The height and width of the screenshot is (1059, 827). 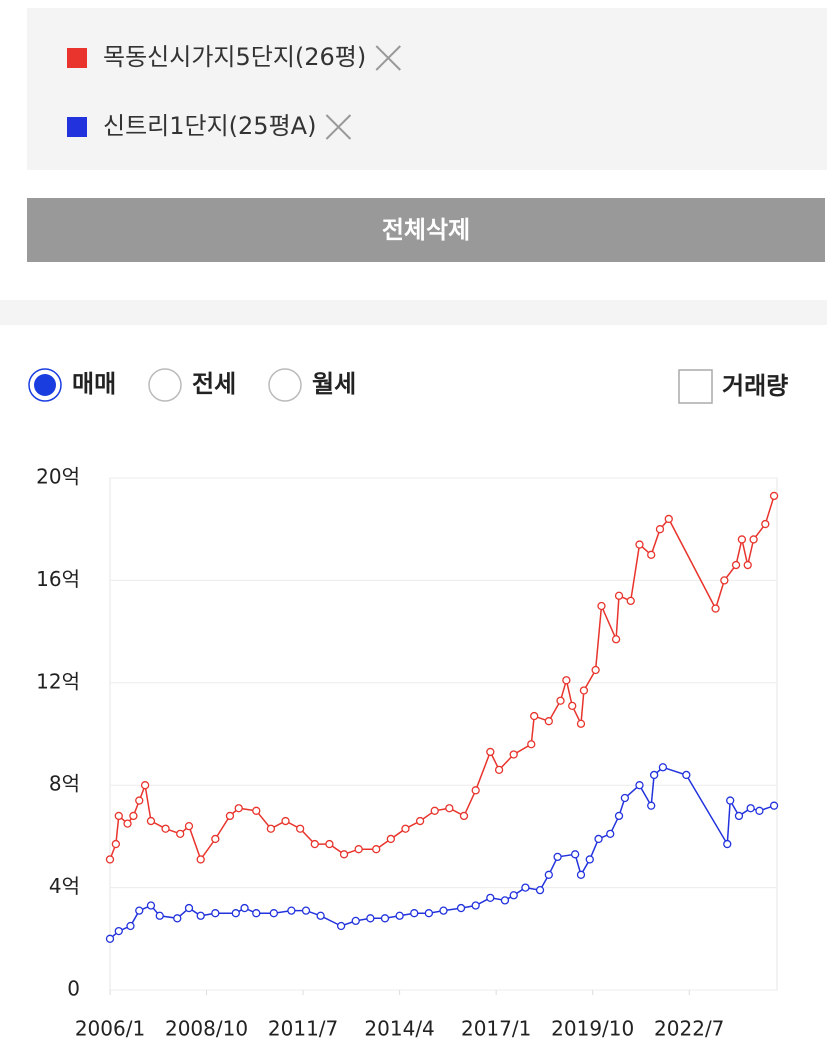 I want to click on checkbox, so click(x=695, y=386).